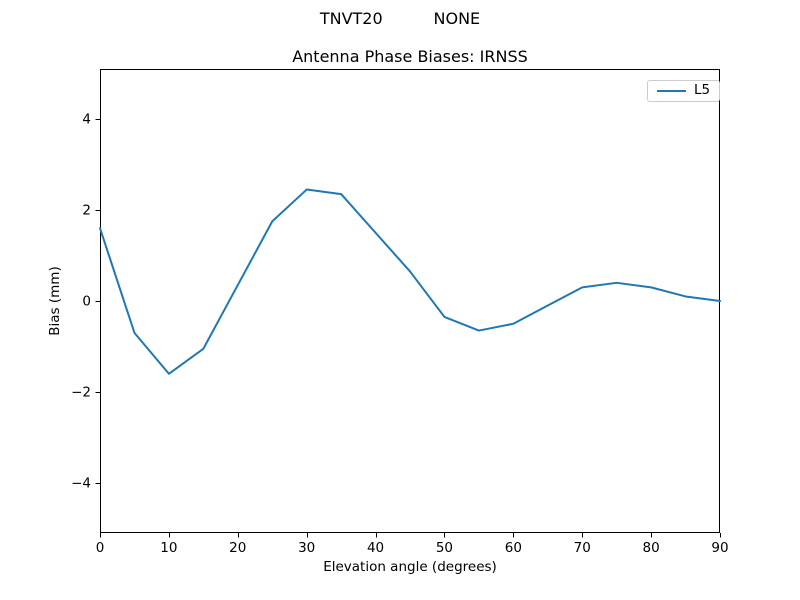  What do you see at coordinates (410, 56) in the screenshot?
I see `axes-title: Antenna Phase Biases: IRNSS` at bounding box center [410, 56].